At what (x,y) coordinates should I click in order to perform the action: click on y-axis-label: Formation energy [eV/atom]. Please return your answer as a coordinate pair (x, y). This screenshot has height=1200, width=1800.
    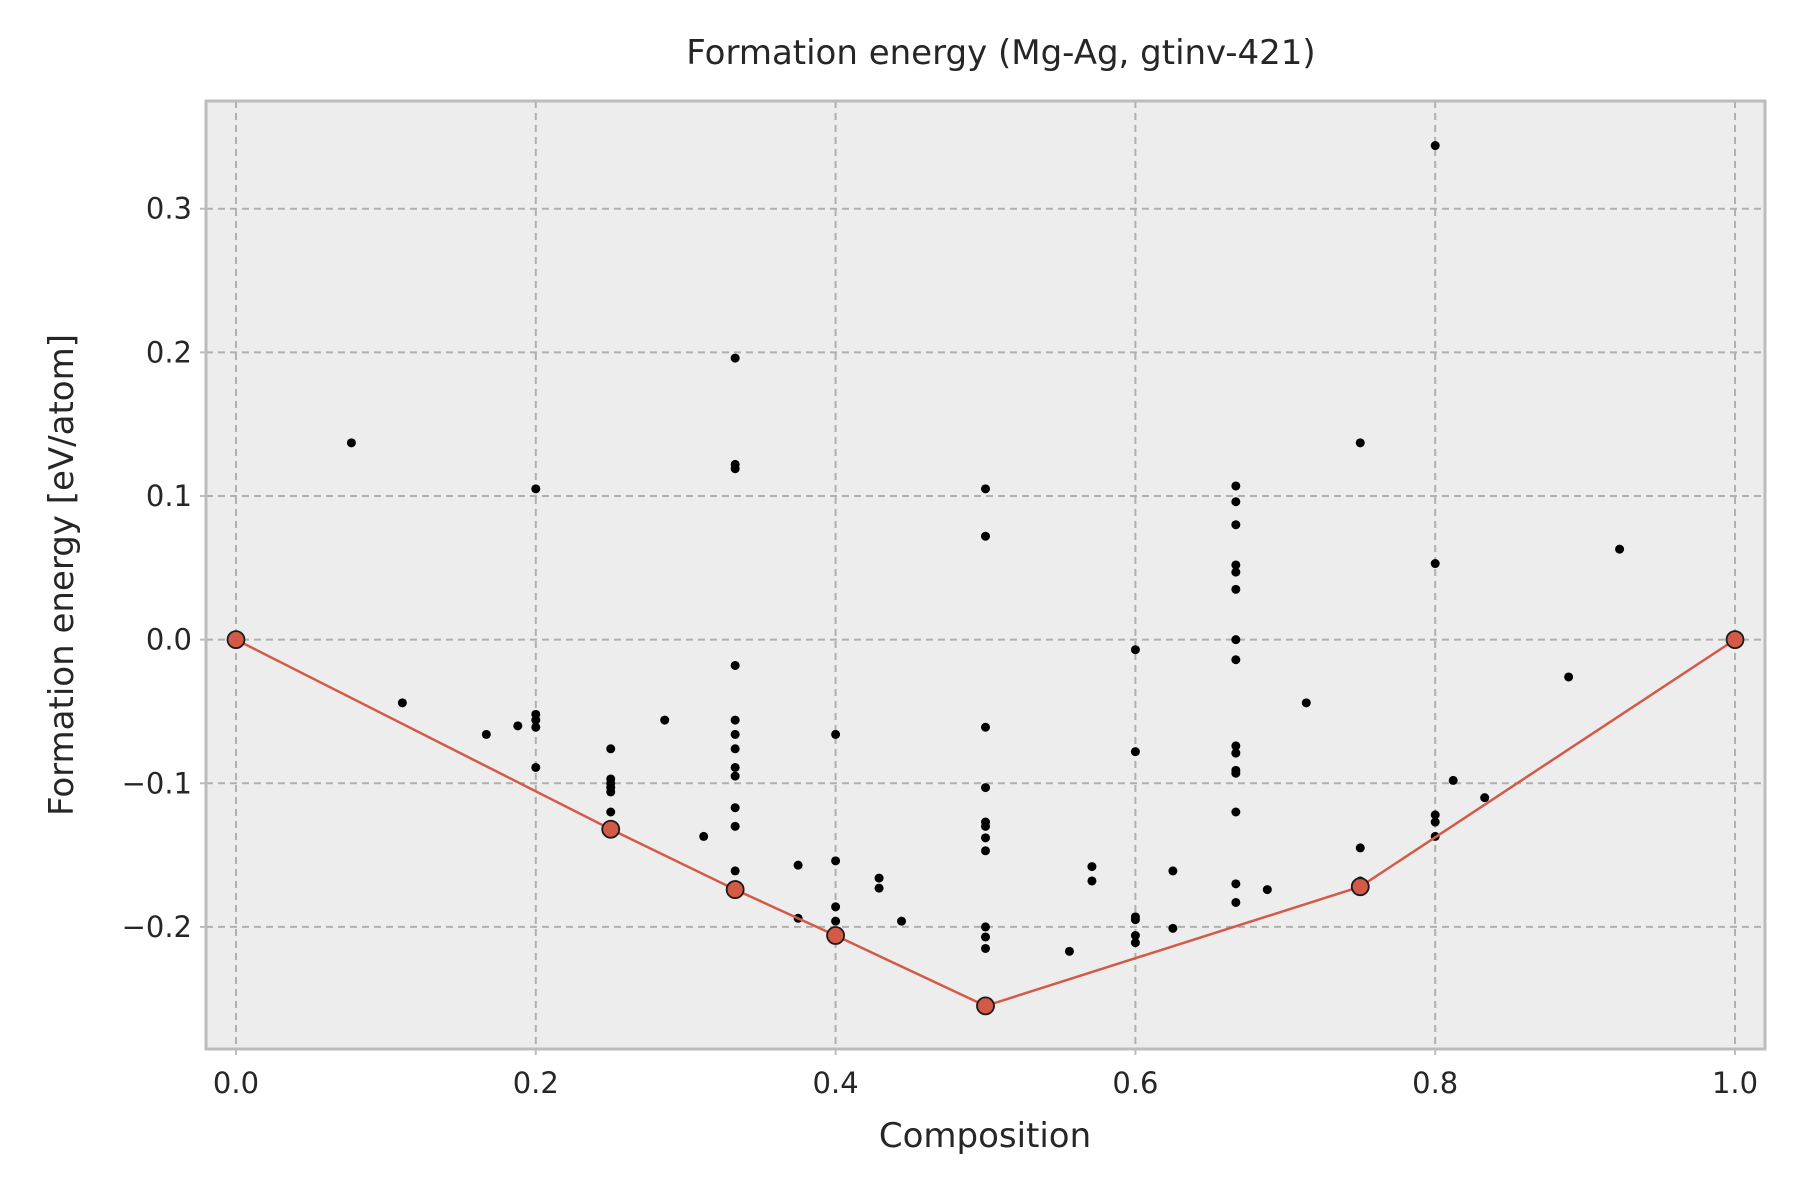
    Looking at the image, I should click on (62, 575).